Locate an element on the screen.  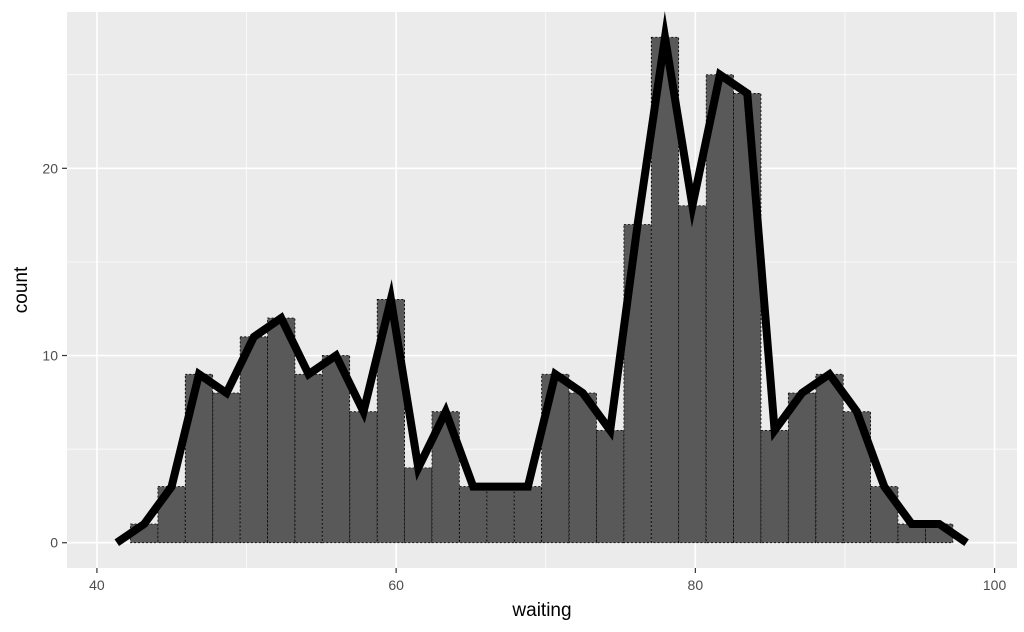
y-axis-title: count is located at coordinates (21, 289).